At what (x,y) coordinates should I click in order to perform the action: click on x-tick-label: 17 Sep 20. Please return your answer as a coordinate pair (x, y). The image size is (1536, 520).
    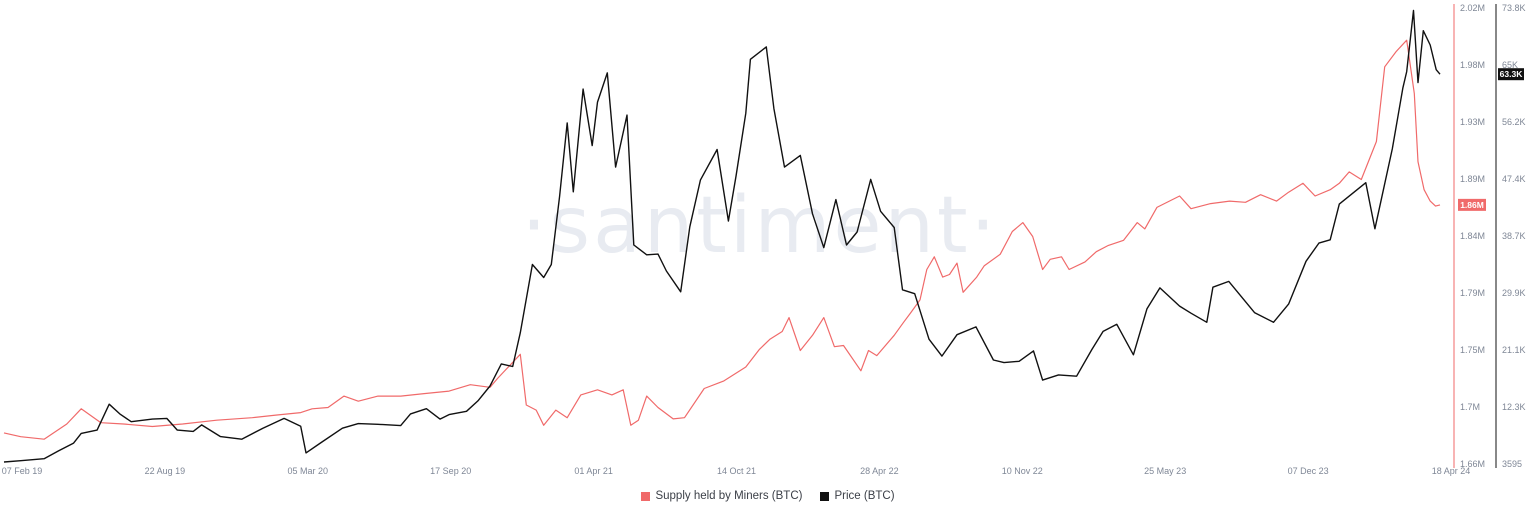
    Looking at the image, I should click on (450, 471).